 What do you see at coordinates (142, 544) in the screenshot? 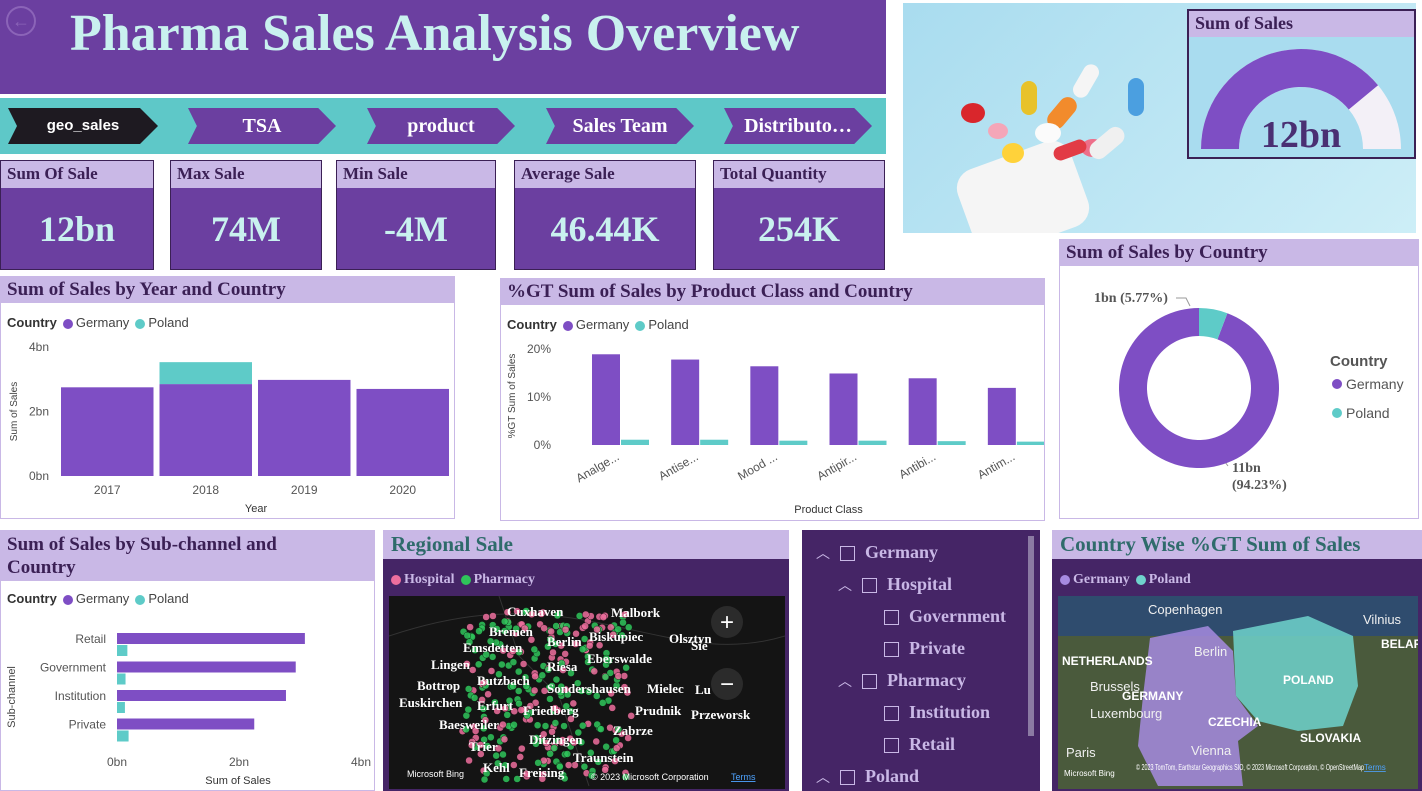
I see `card-title-line-1: Sum of Sales by Sub-channel and` at bounding box center [142, 544].